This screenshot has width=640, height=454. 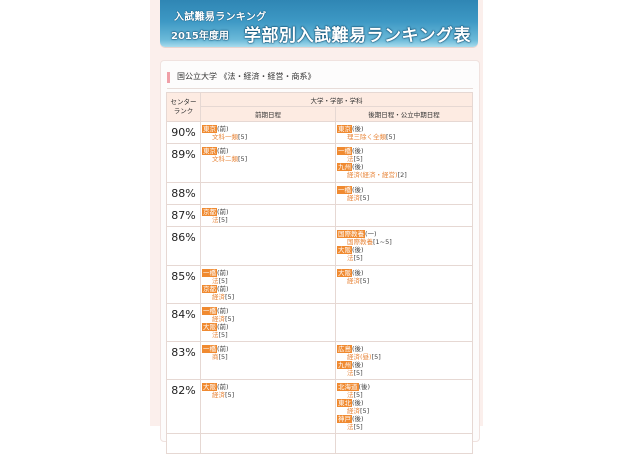 What do you see at coordinates (183, 246) in the screenshot?
I see `rank-cell: 86%` at bounding box center [183, 246].